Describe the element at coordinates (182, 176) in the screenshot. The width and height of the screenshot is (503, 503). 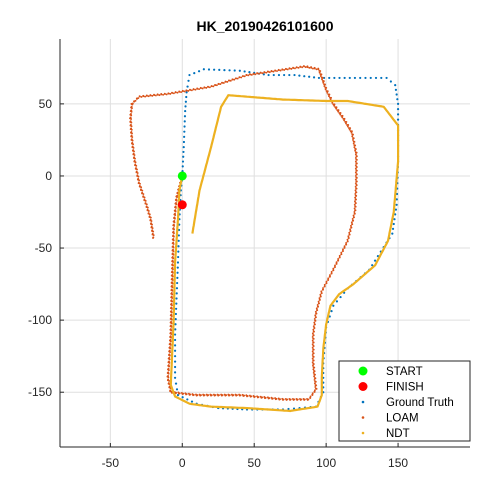
I see `series-start` at that location.